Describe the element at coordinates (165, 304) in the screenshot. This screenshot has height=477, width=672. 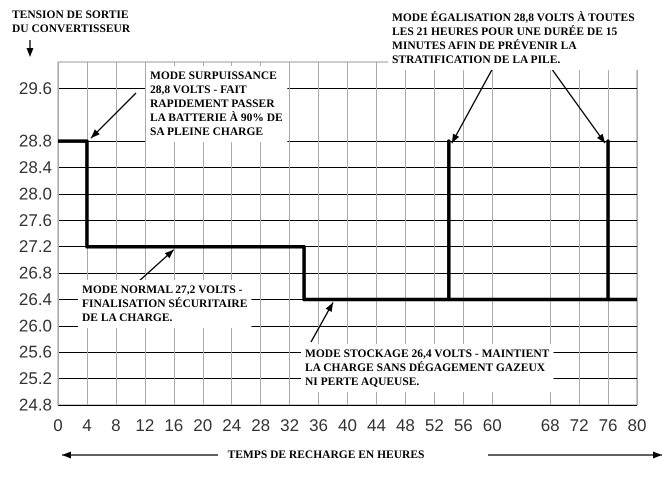
I see `annotation: MODE NORMAL 27,2 VOLTS - FINALISATION SÉCURITAIRE DE LA CHARGE.` at that location.